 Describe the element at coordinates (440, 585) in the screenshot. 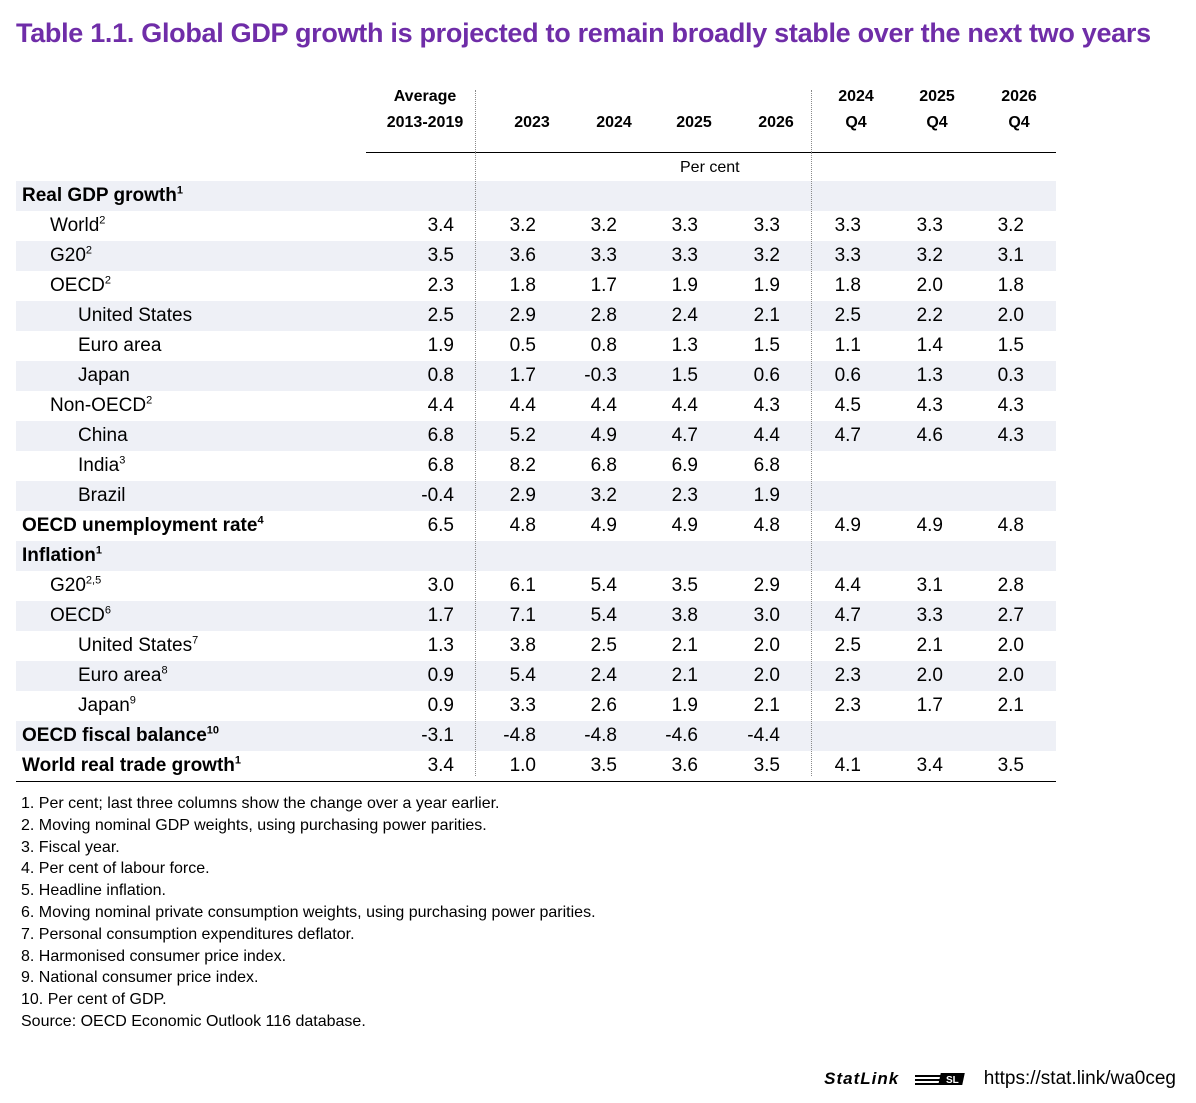

I see `cell-value: 3.0` at that location.